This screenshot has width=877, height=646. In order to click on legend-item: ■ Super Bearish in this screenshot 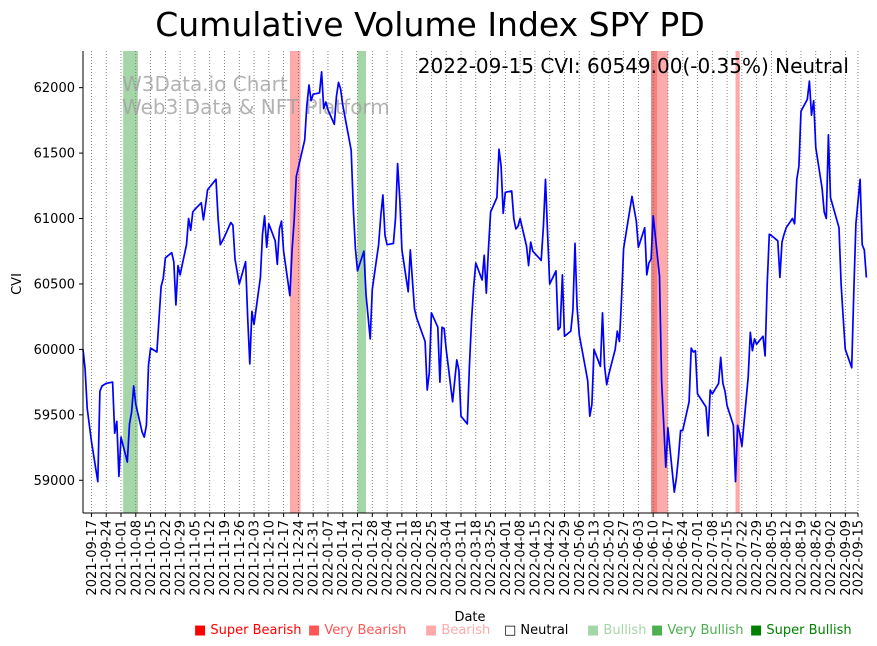, I will do `click(248, 630)`.